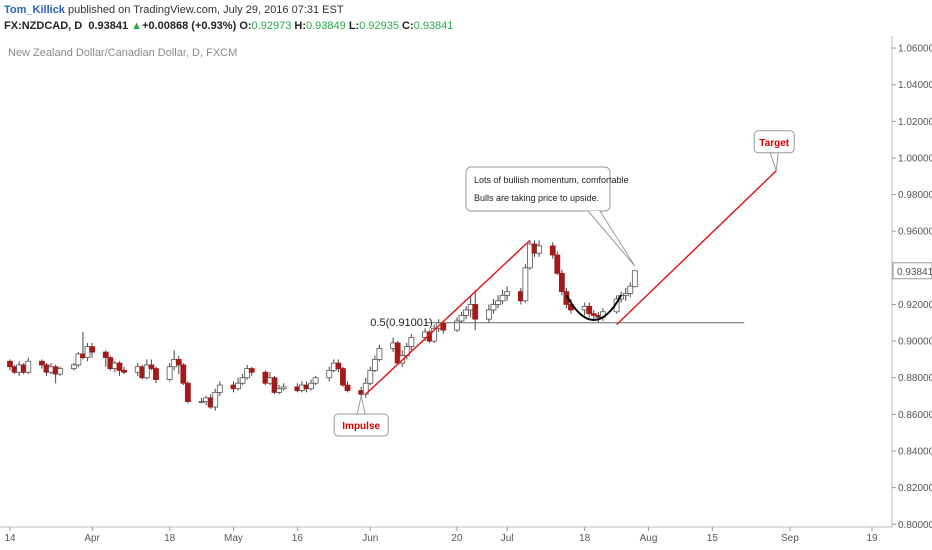  What do you see at coordinates (446, 535) in the screenshot?
I see `time-axis: 14 Apr 18 May 16 Jun 20 Jul 18 Aug 15 Sep 19` at bounding box center [446, 535].